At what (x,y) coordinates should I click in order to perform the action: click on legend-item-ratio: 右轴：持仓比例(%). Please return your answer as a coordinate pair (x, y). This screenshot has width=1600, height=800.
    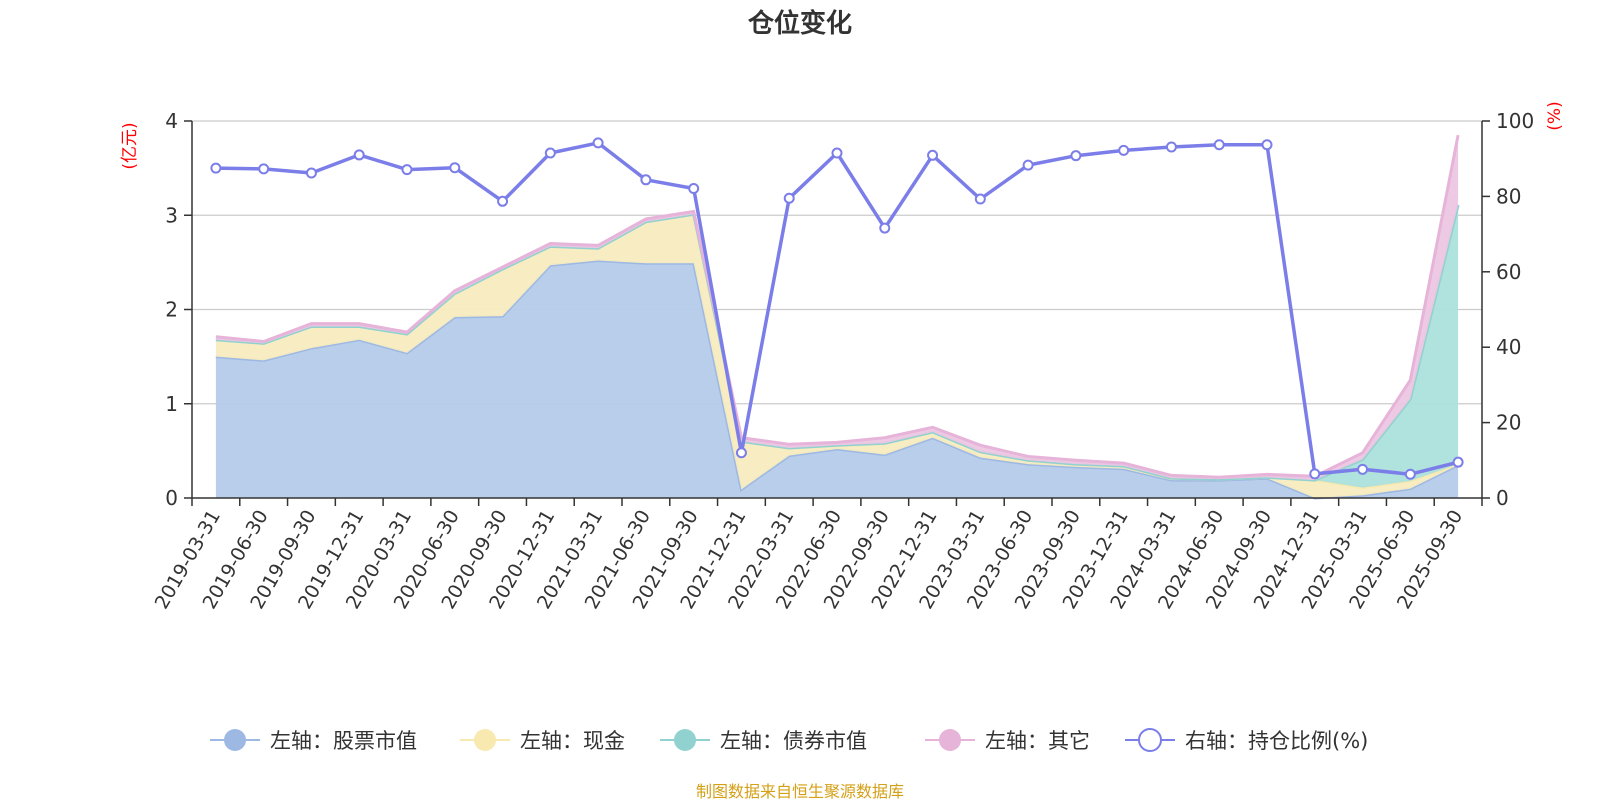
    Looking at the image, I should click on (1246, 740).